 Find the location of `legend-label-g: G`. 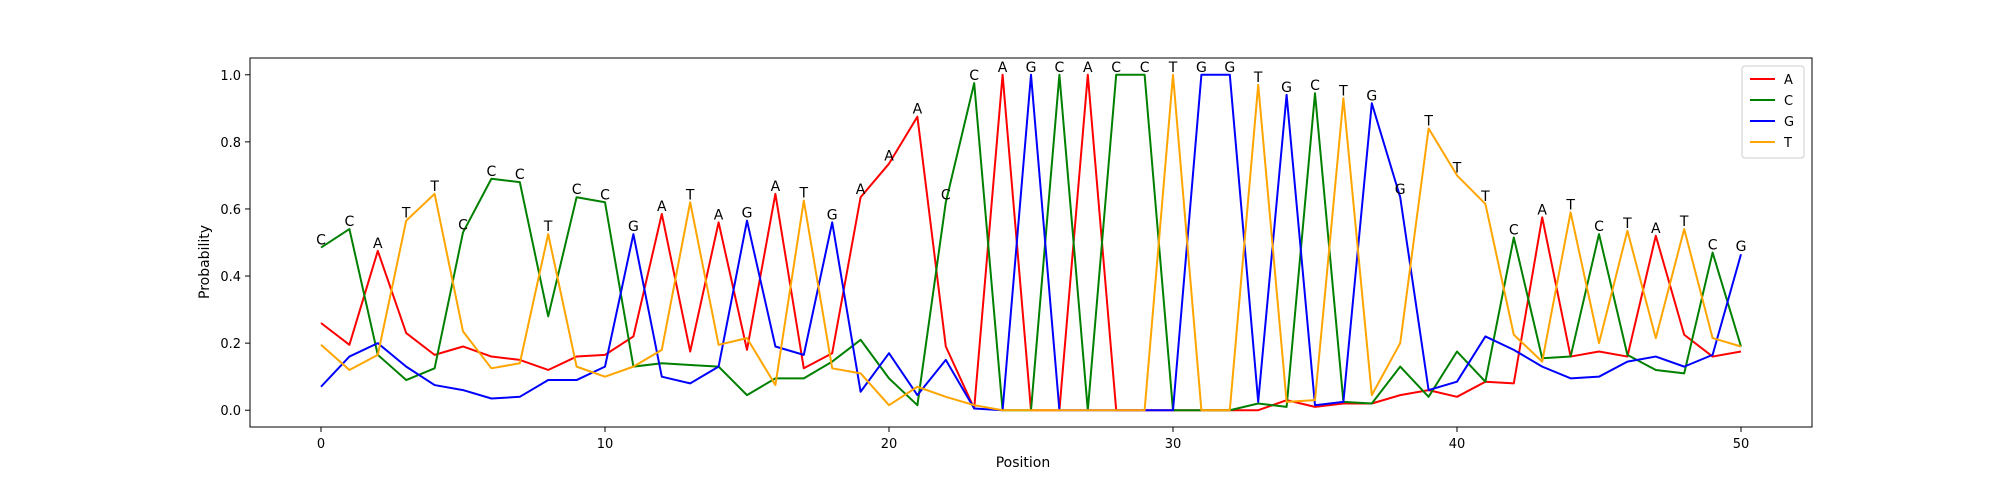

legend-label-g: G is located at coordinates (1789, 122).